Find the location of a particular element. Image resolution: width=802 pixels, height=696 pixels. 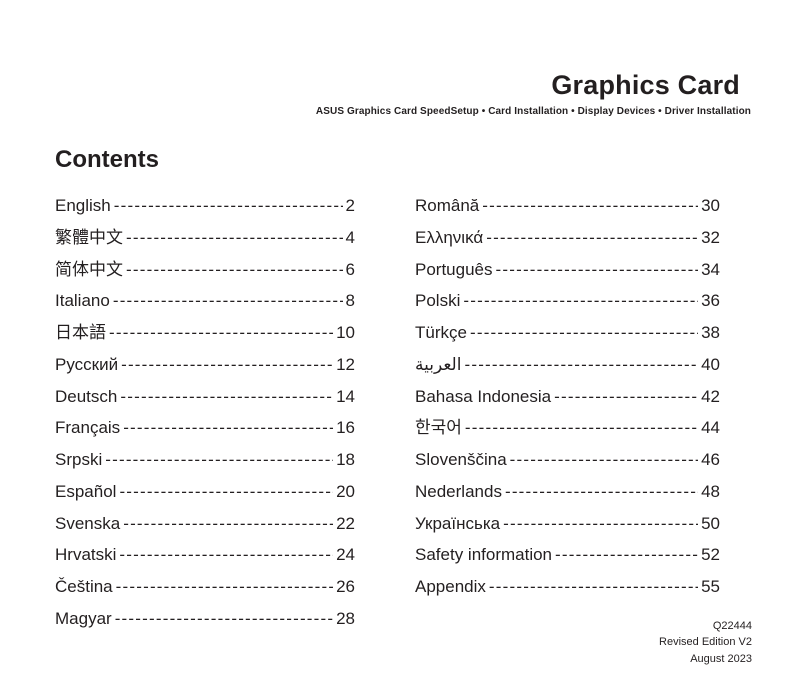

page-footer: Q22444 Revised Edition V2 August 2023 is located at coordinates (705, 642).